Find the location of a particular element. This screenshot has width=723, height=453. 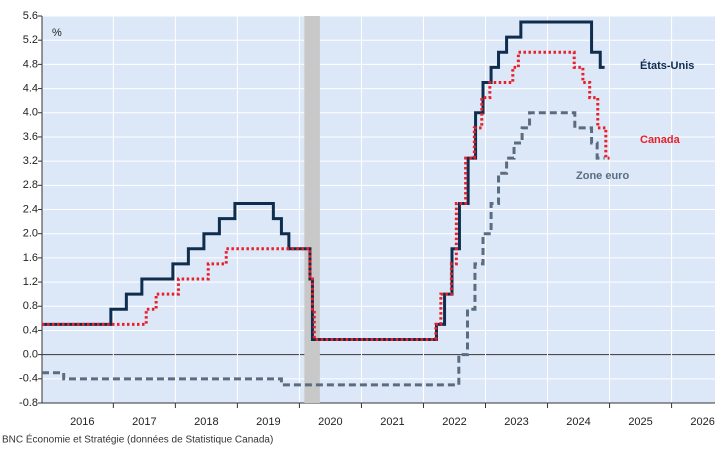

x-tick-label: 2020 is located at coordinates (330, 422).